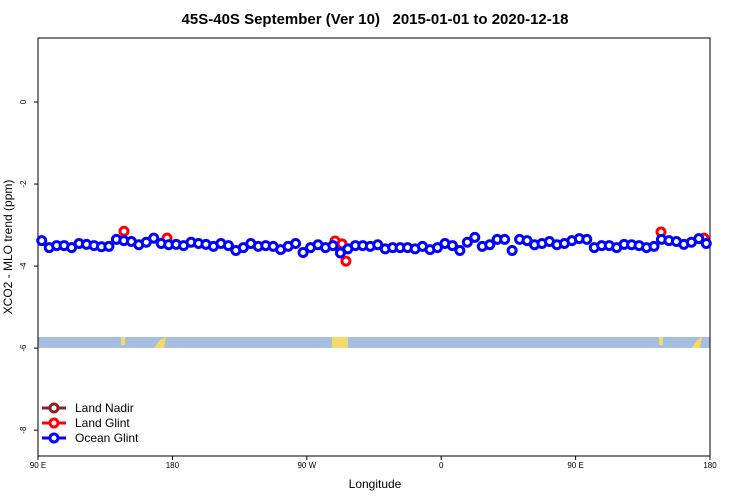  Describe the element at coordinates (23, 184) in the screenshot. I see `y-tick-label: -2` at that location.